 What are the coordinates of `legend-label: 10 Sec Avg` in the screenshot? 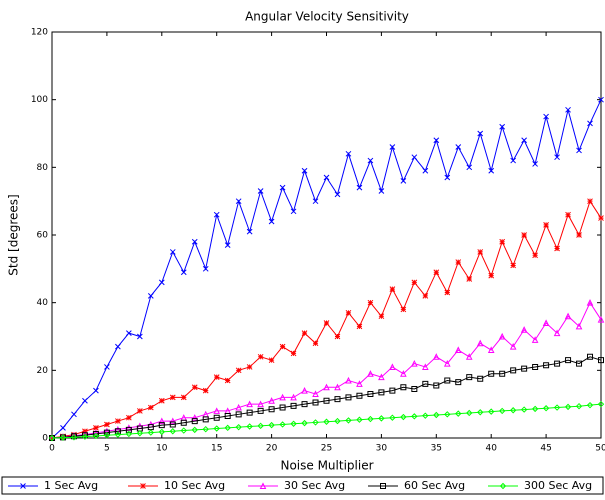 It's located at (194, 485).